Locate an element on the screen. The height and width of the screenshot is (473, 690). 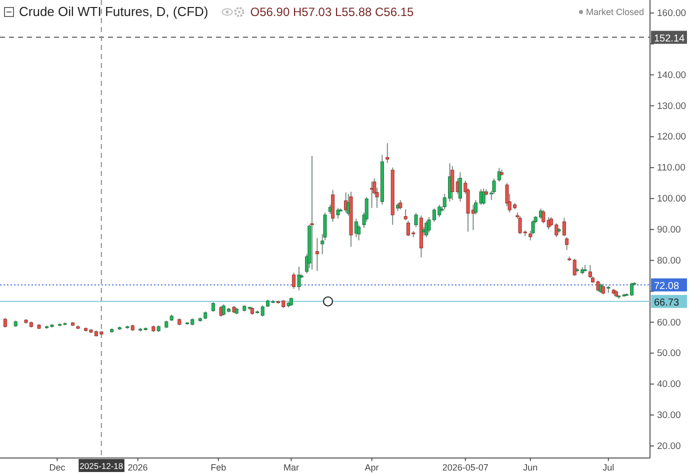
y-tick-label: 40.00 is located at coordinates (669, 384).